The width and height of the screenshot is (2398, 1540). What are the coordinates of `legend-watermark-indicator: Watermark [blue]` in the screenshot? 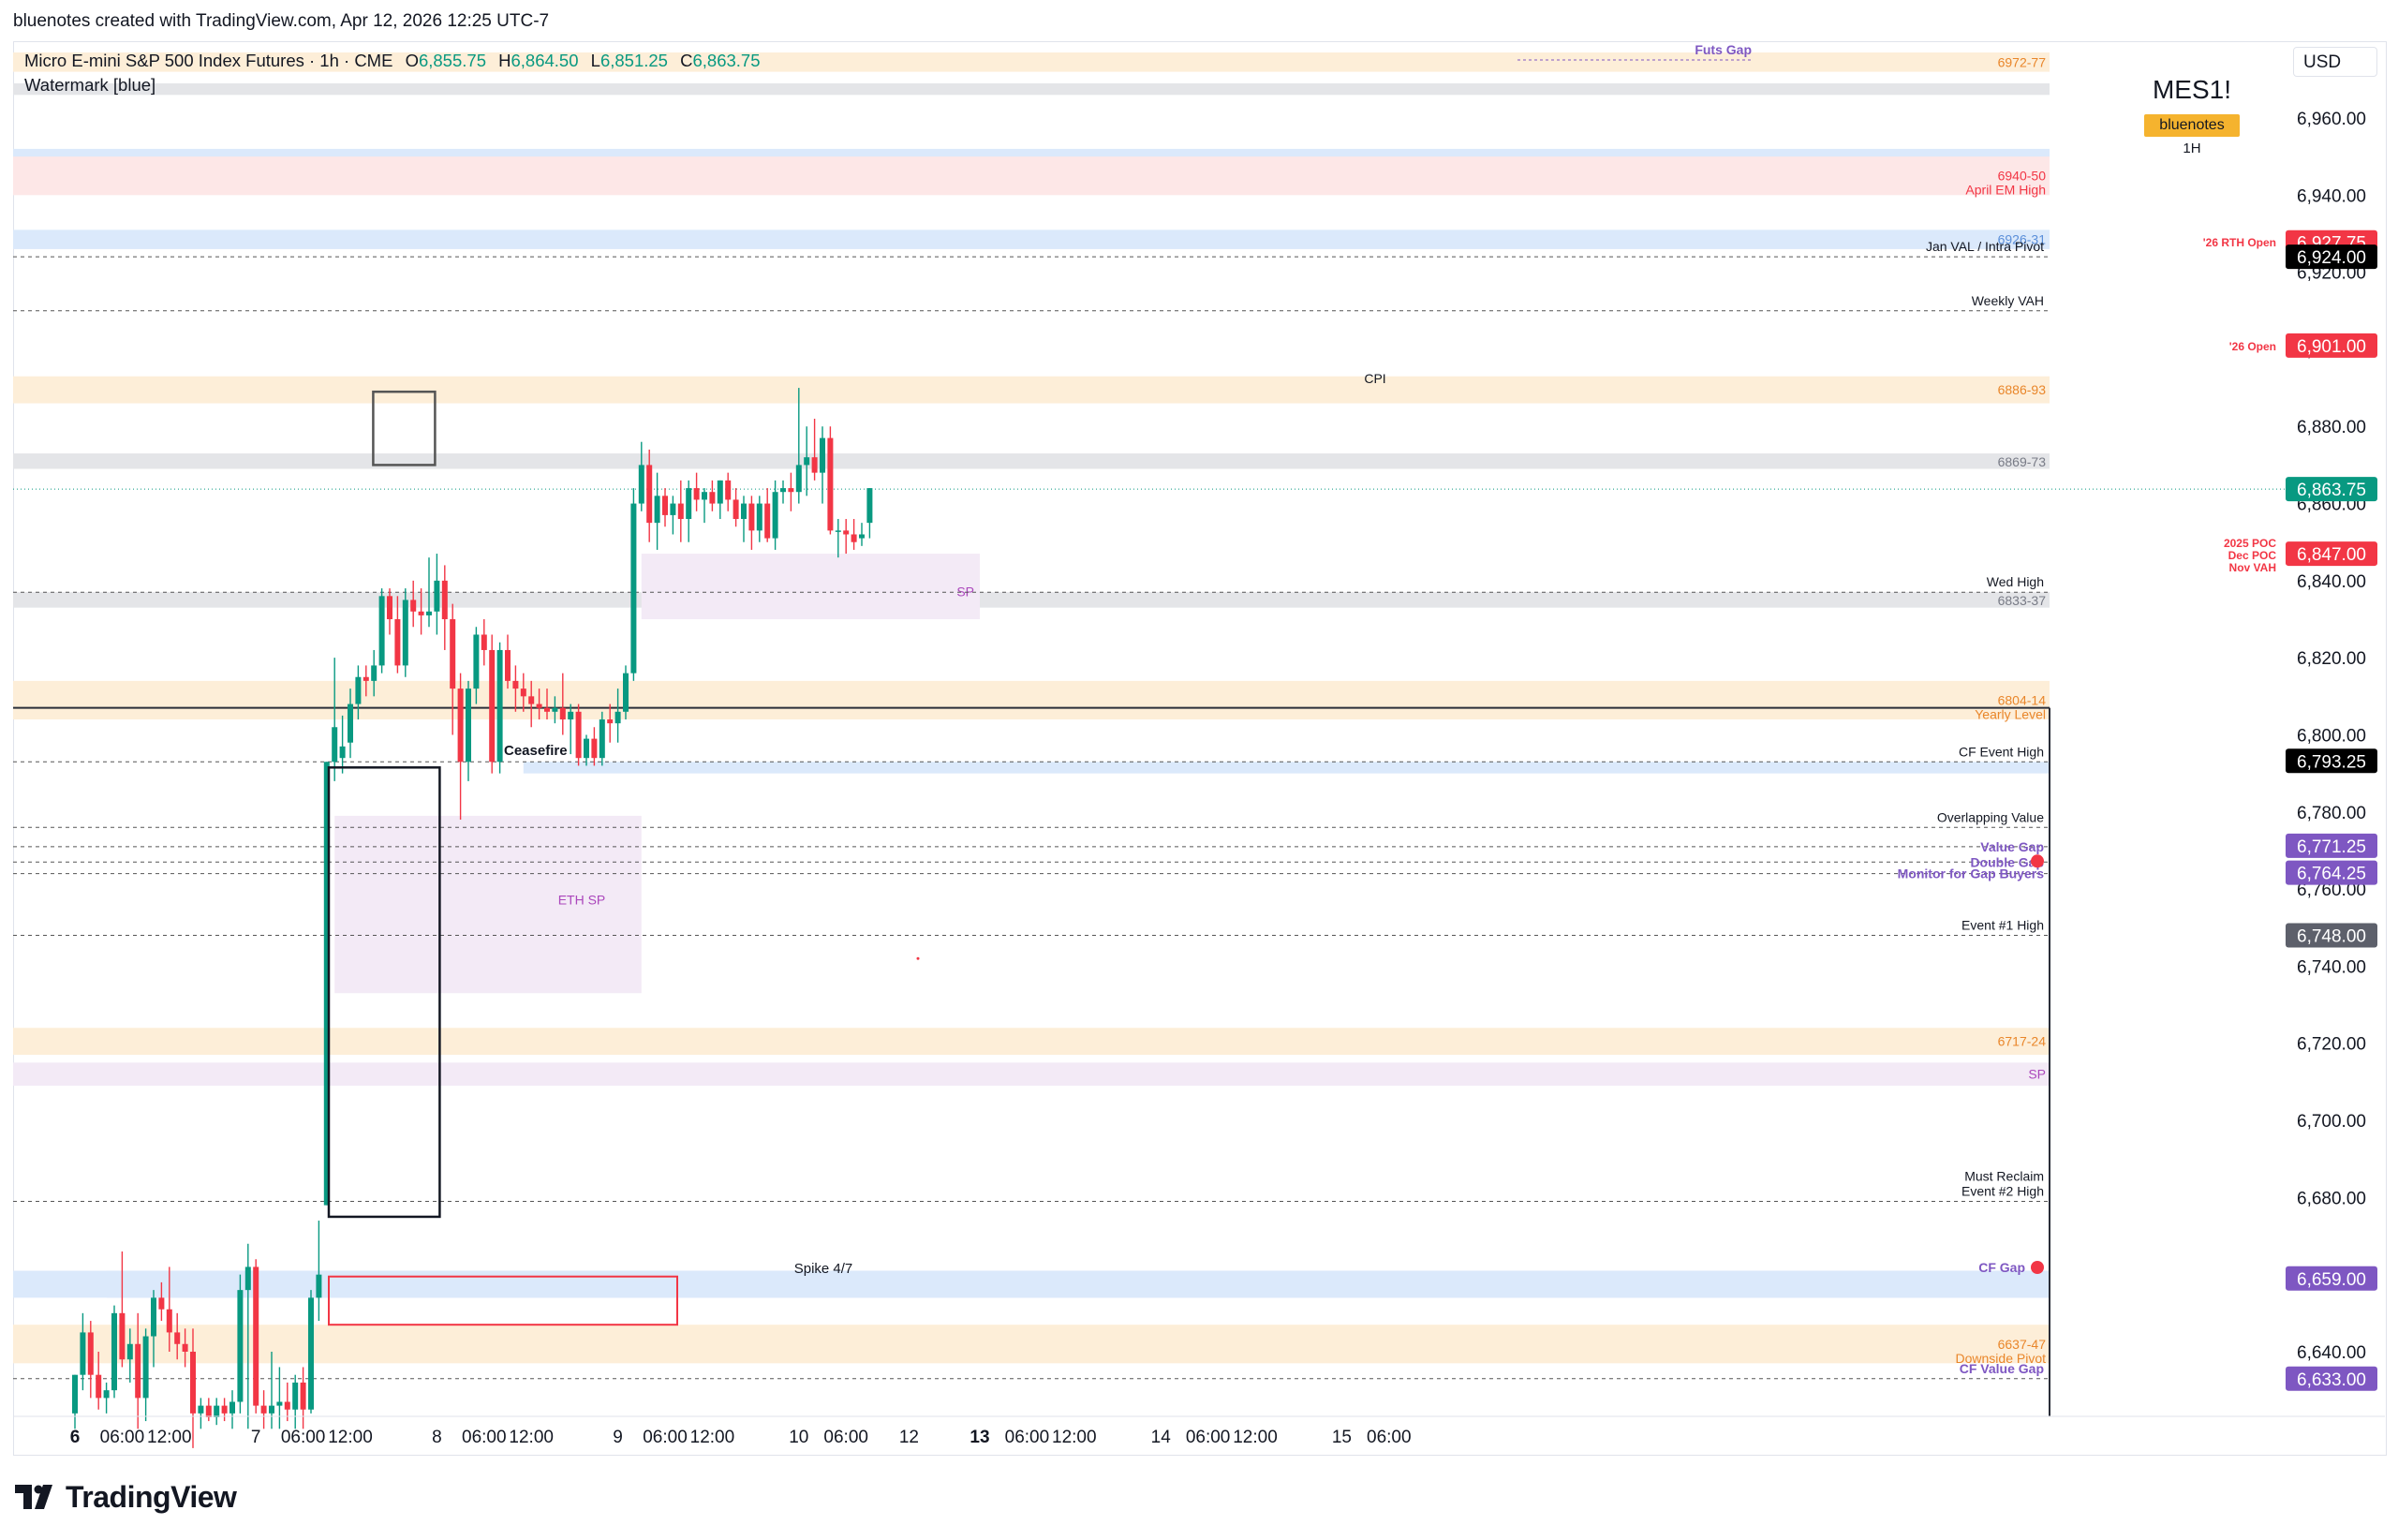 It's located at (90, 85).